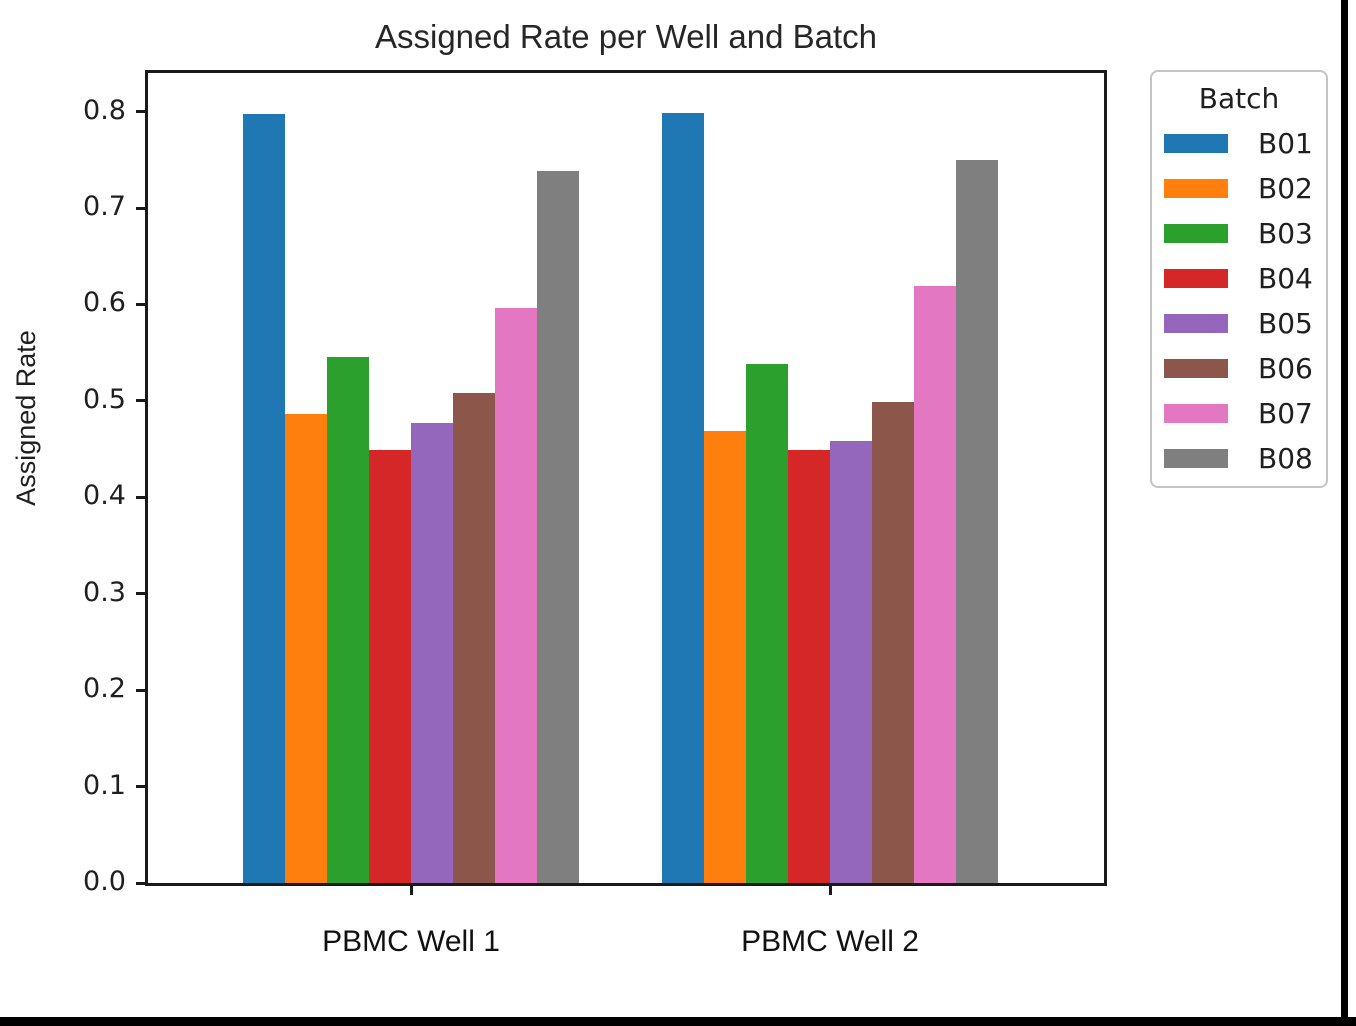 This screenshot has width=1356, height=1026. I want to click on y-tick-label: 0.3, so click(104, 592).